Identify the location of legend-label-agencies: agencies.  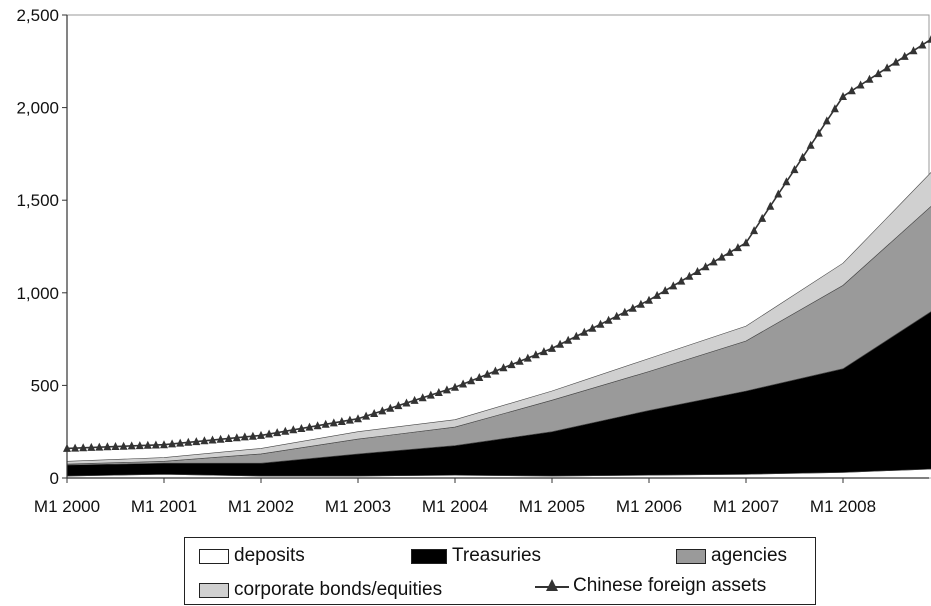
(749, 555).